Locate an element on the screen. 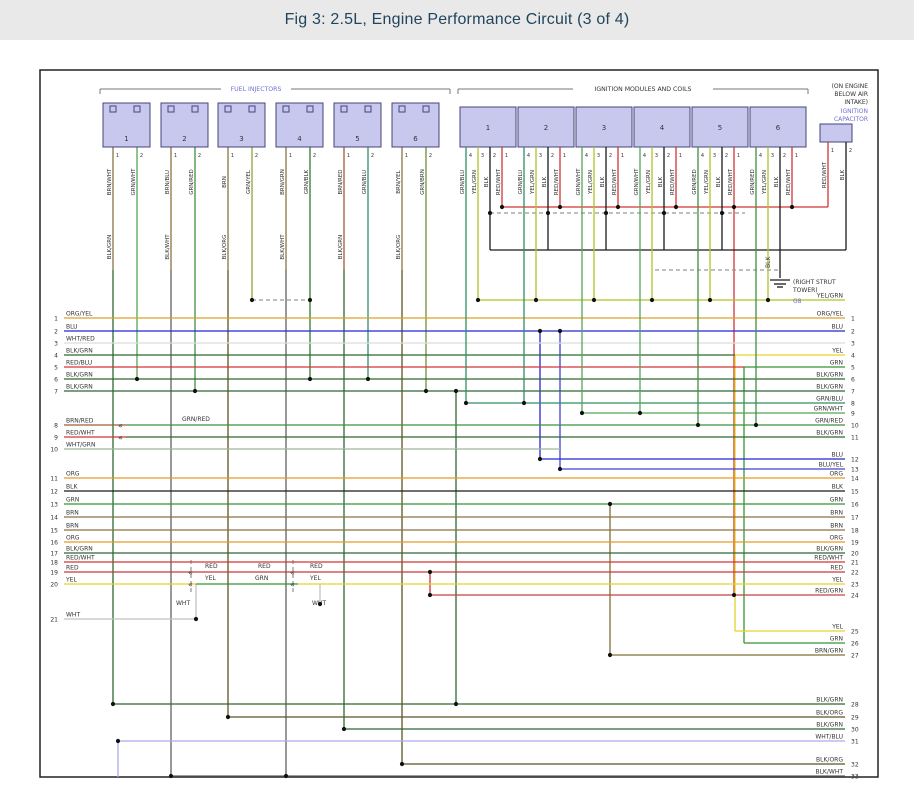  row-number-right: 8 is located at coordinates (853, 404).